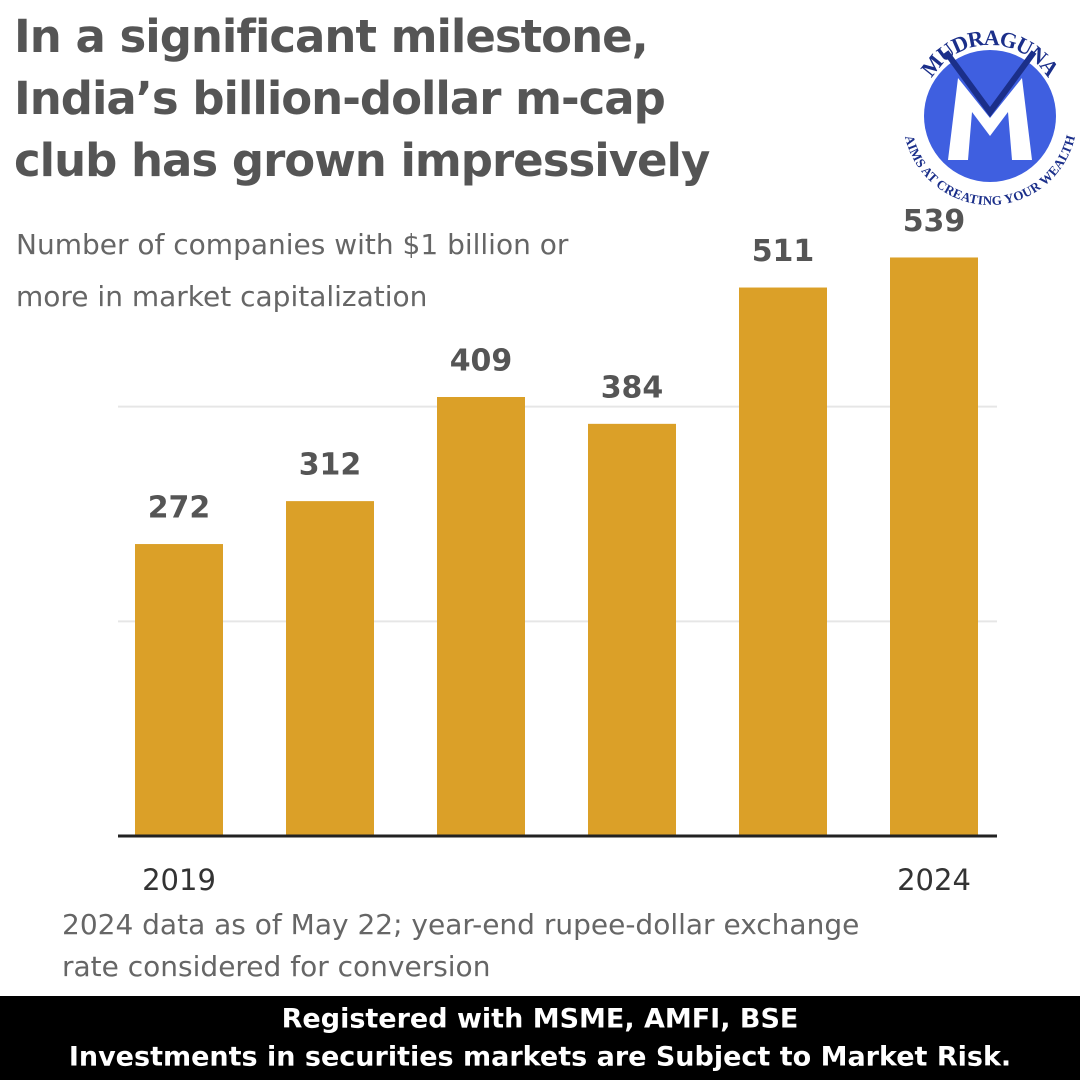 The image size is (1080, 1080). What do you see at coordinates (362, 160) in the screenshot?
I see `chart-title: club has grown impressively` at bounding box center [362, 160].